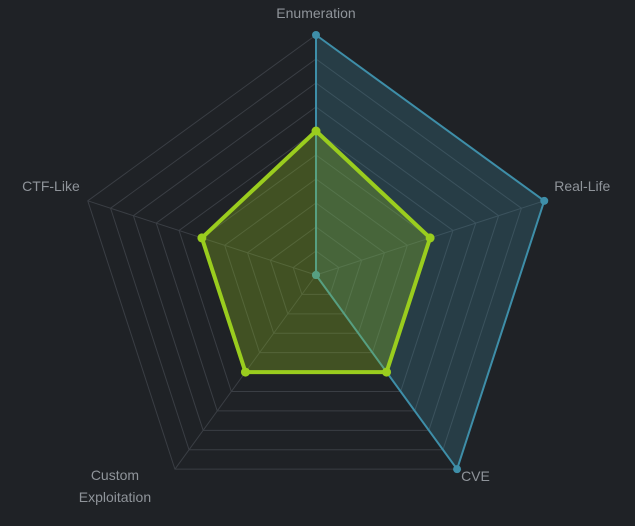  I want to click on axis-label-ctf-like: CTF-Like, so click(51, 186).